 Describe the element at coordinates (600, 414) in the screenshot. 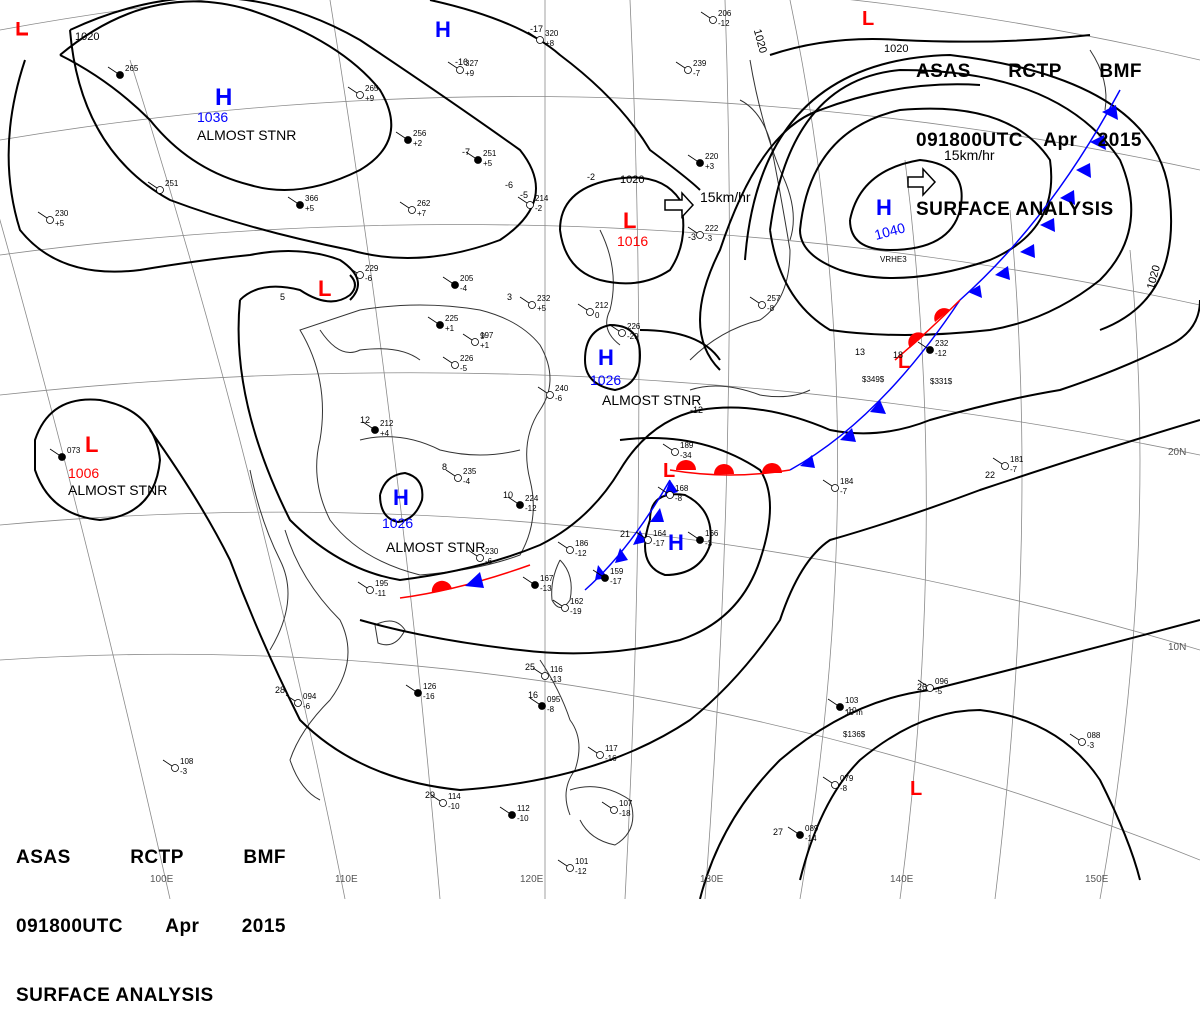

I see `parallel-20n` at that location.